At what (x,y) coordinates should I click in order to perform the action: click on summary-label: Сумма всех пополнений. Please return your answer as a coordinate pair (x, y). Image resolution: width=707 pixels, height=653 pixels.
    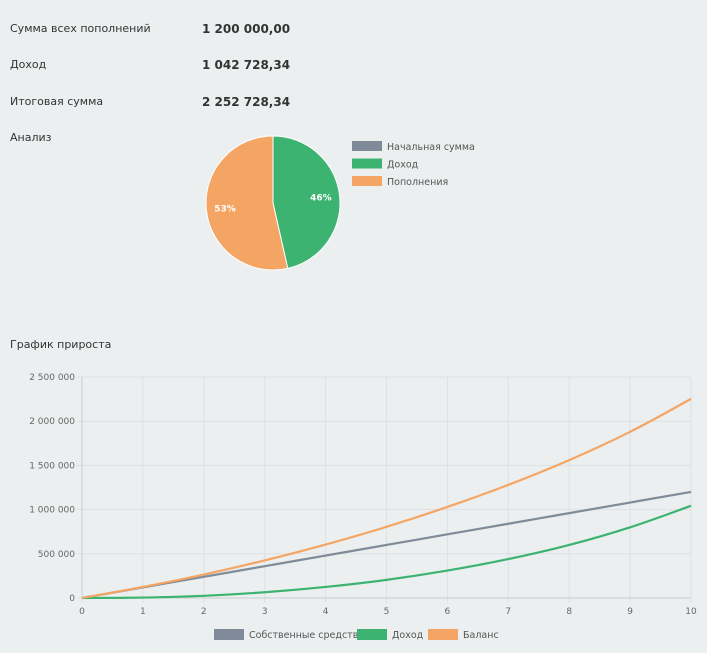
    Looking at the image, I should click on (80, 28).